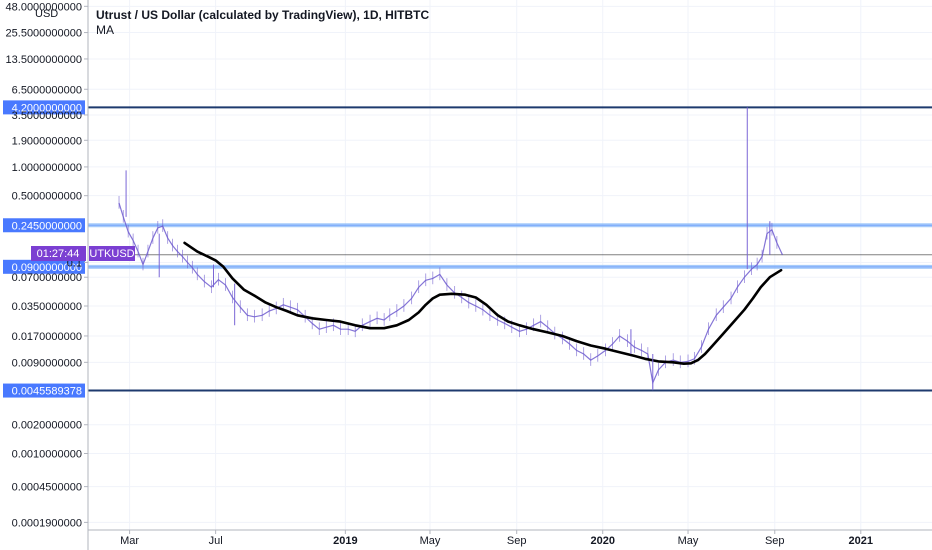 Image resolution: width=932 pixels, height=550 pixels. What do you see at coordinates (345, 541) in the screenshot?
I see `x-tick-label: 2019` at bounding box center [345, 541].